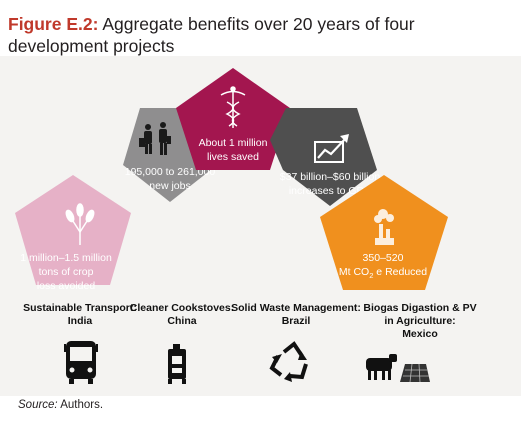  Describe the element at coordinates (420, 308) in the screenshot. I see `project-biogas-name: Biogas Digastion & PV` at that location.